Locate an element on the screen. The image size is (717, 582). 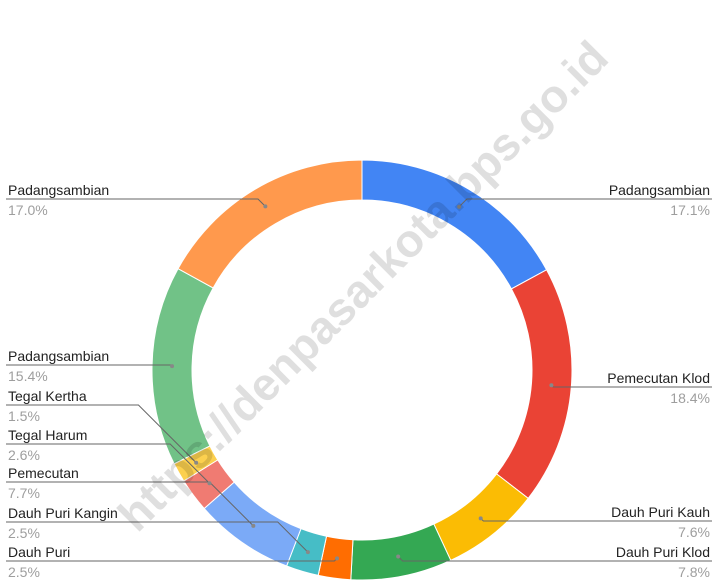
slice-label: Tegal Harum is located at coordinates (47, 435).